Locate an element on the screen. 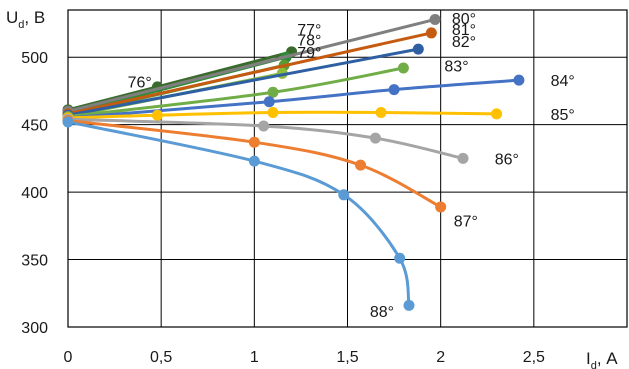 This screenshot has width=629, height=369. series-86deg is located at coordinates (265, 138).